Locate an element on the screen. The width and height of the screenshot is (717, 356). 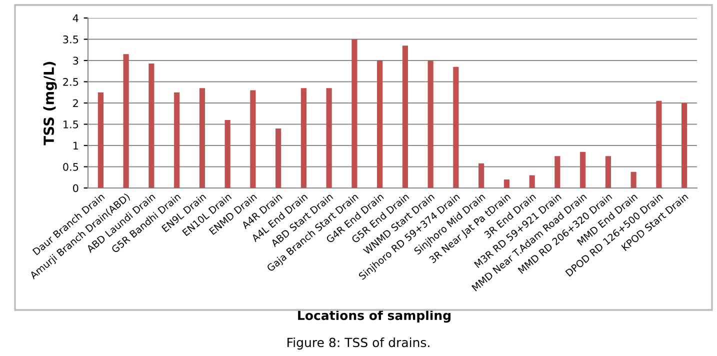
caption: Figure 8: TSS of drains. is located at coordinates (359, 343).